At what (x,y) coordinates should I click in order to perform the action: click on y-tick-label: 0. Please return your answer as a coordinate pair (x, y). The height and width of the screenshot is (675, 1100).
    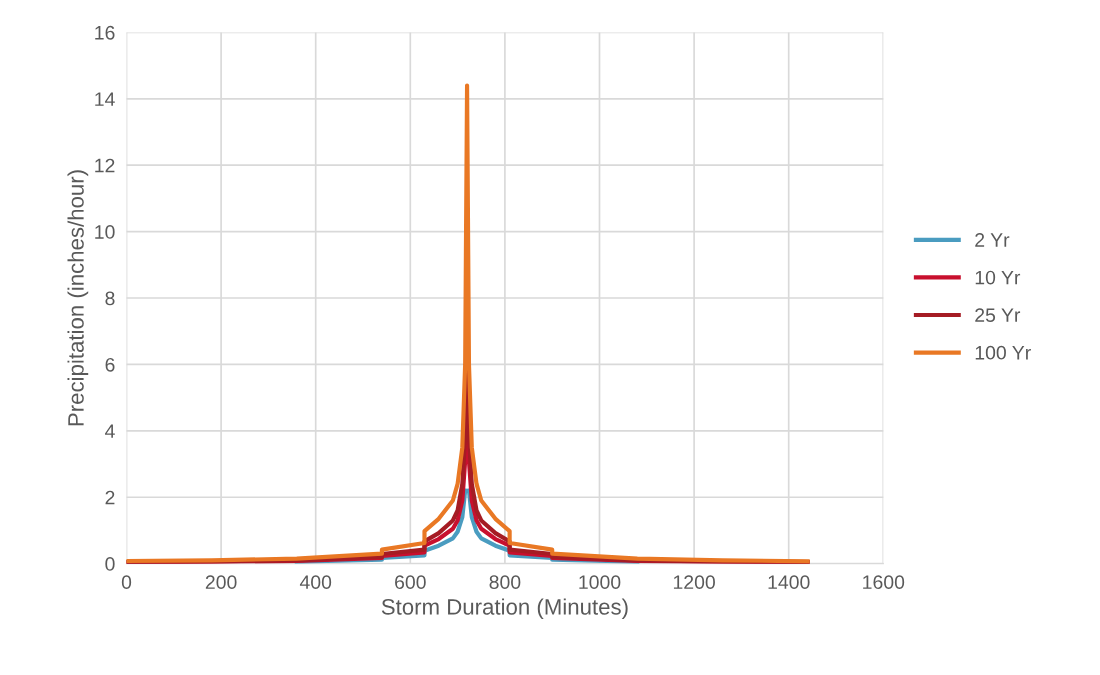
    Looking at the image, I should click on (110, 564).